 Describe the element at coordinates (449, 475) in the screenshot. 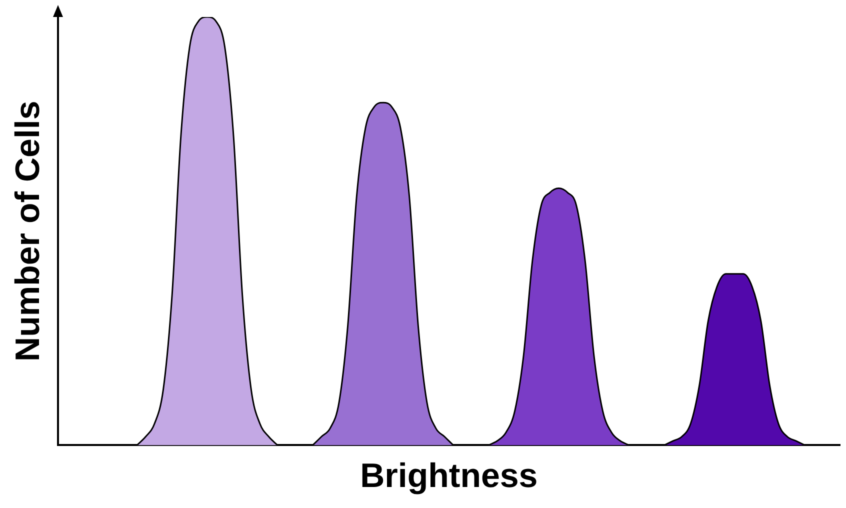

I see `x-axis-title: Brightness` at that location.